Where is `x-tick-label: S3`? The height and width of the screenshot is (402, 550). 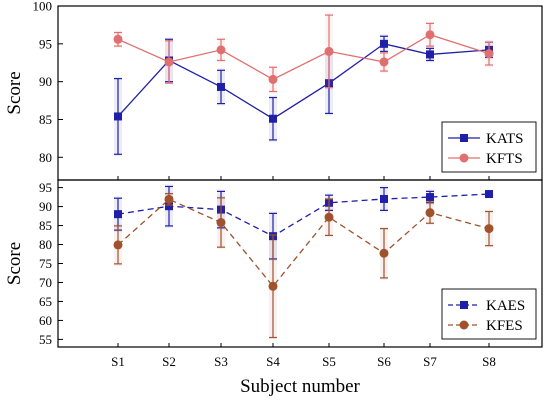 x-tick-label: S3 is located at coordinates (221, 361).